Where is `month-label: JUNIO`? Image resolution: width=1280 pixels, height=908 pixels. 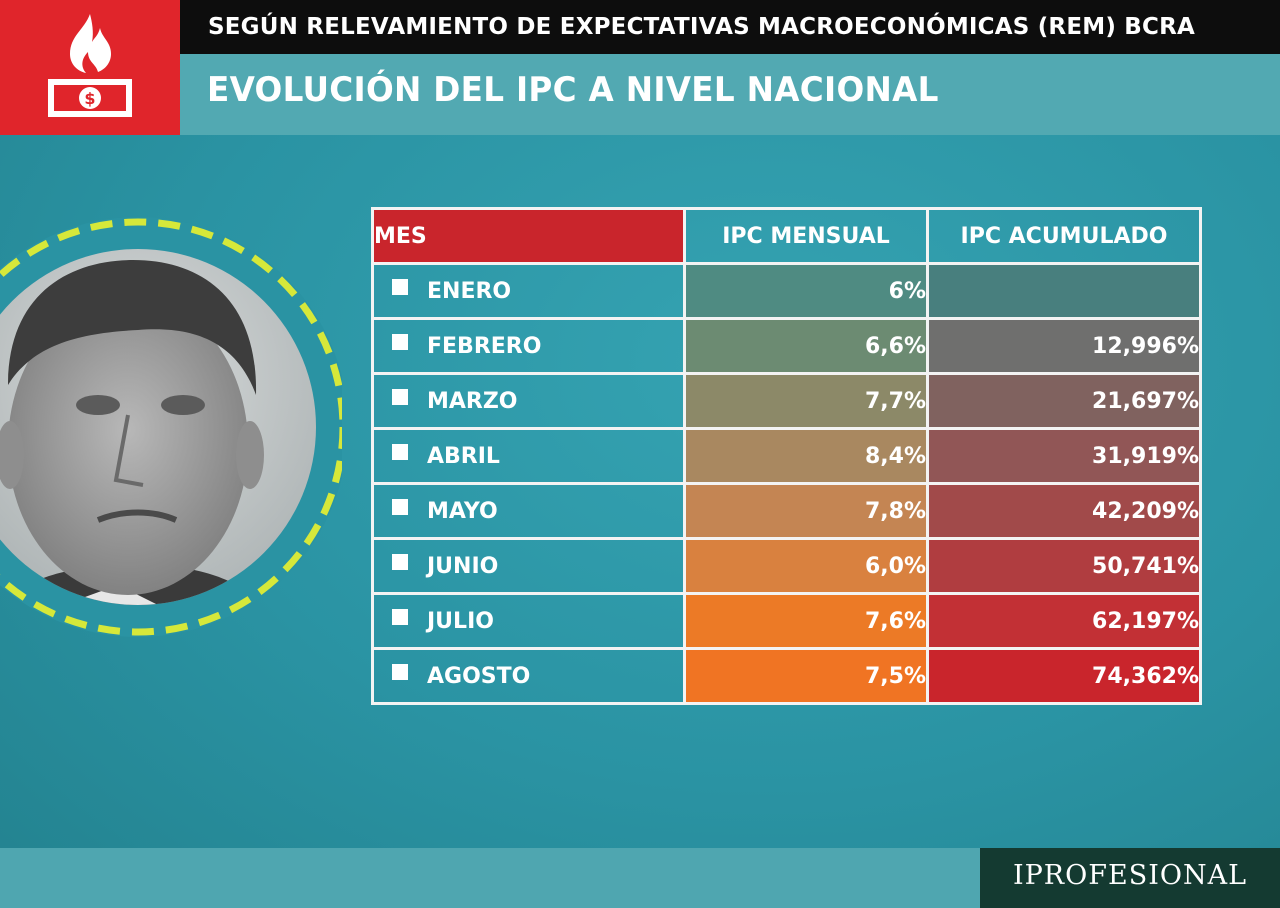
month-label: JUNIO is located at coordinates (463, 566).